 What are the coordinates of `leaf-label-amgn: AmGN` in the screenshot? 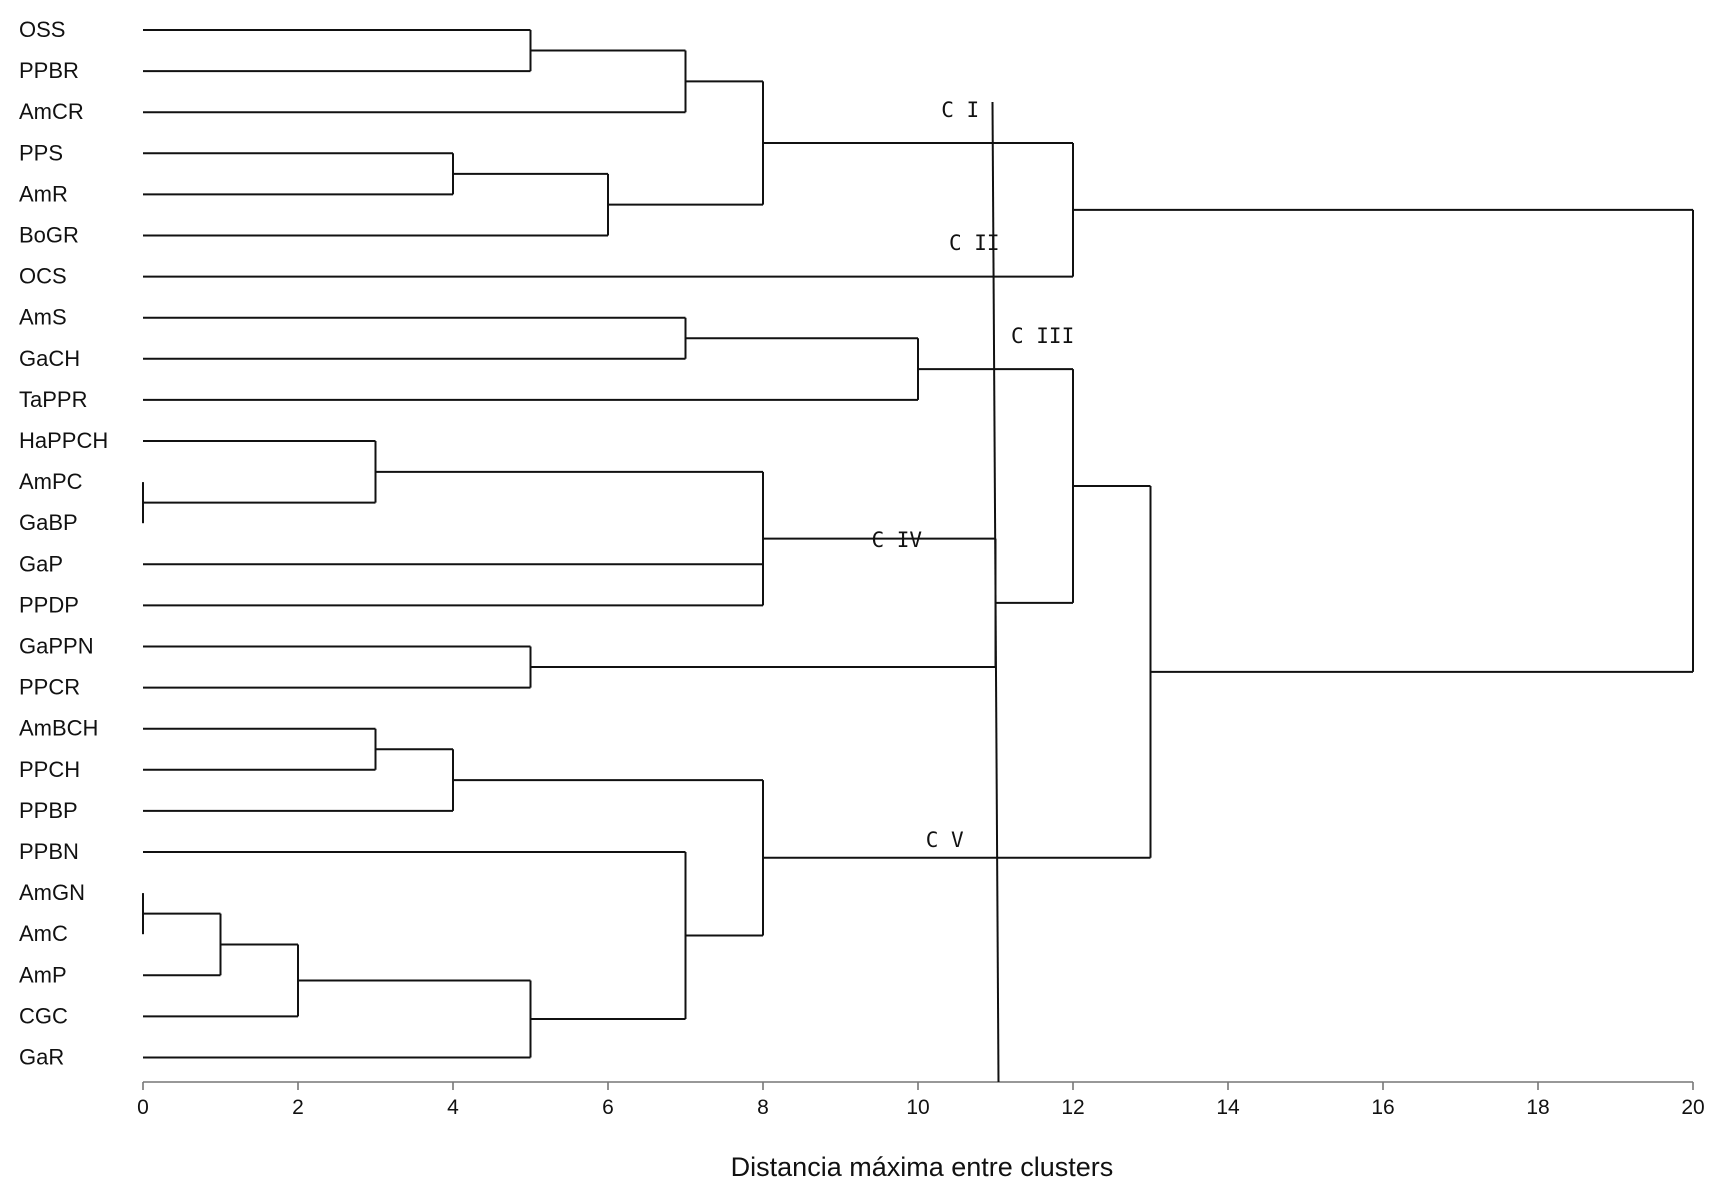 It's located at (52, 892).